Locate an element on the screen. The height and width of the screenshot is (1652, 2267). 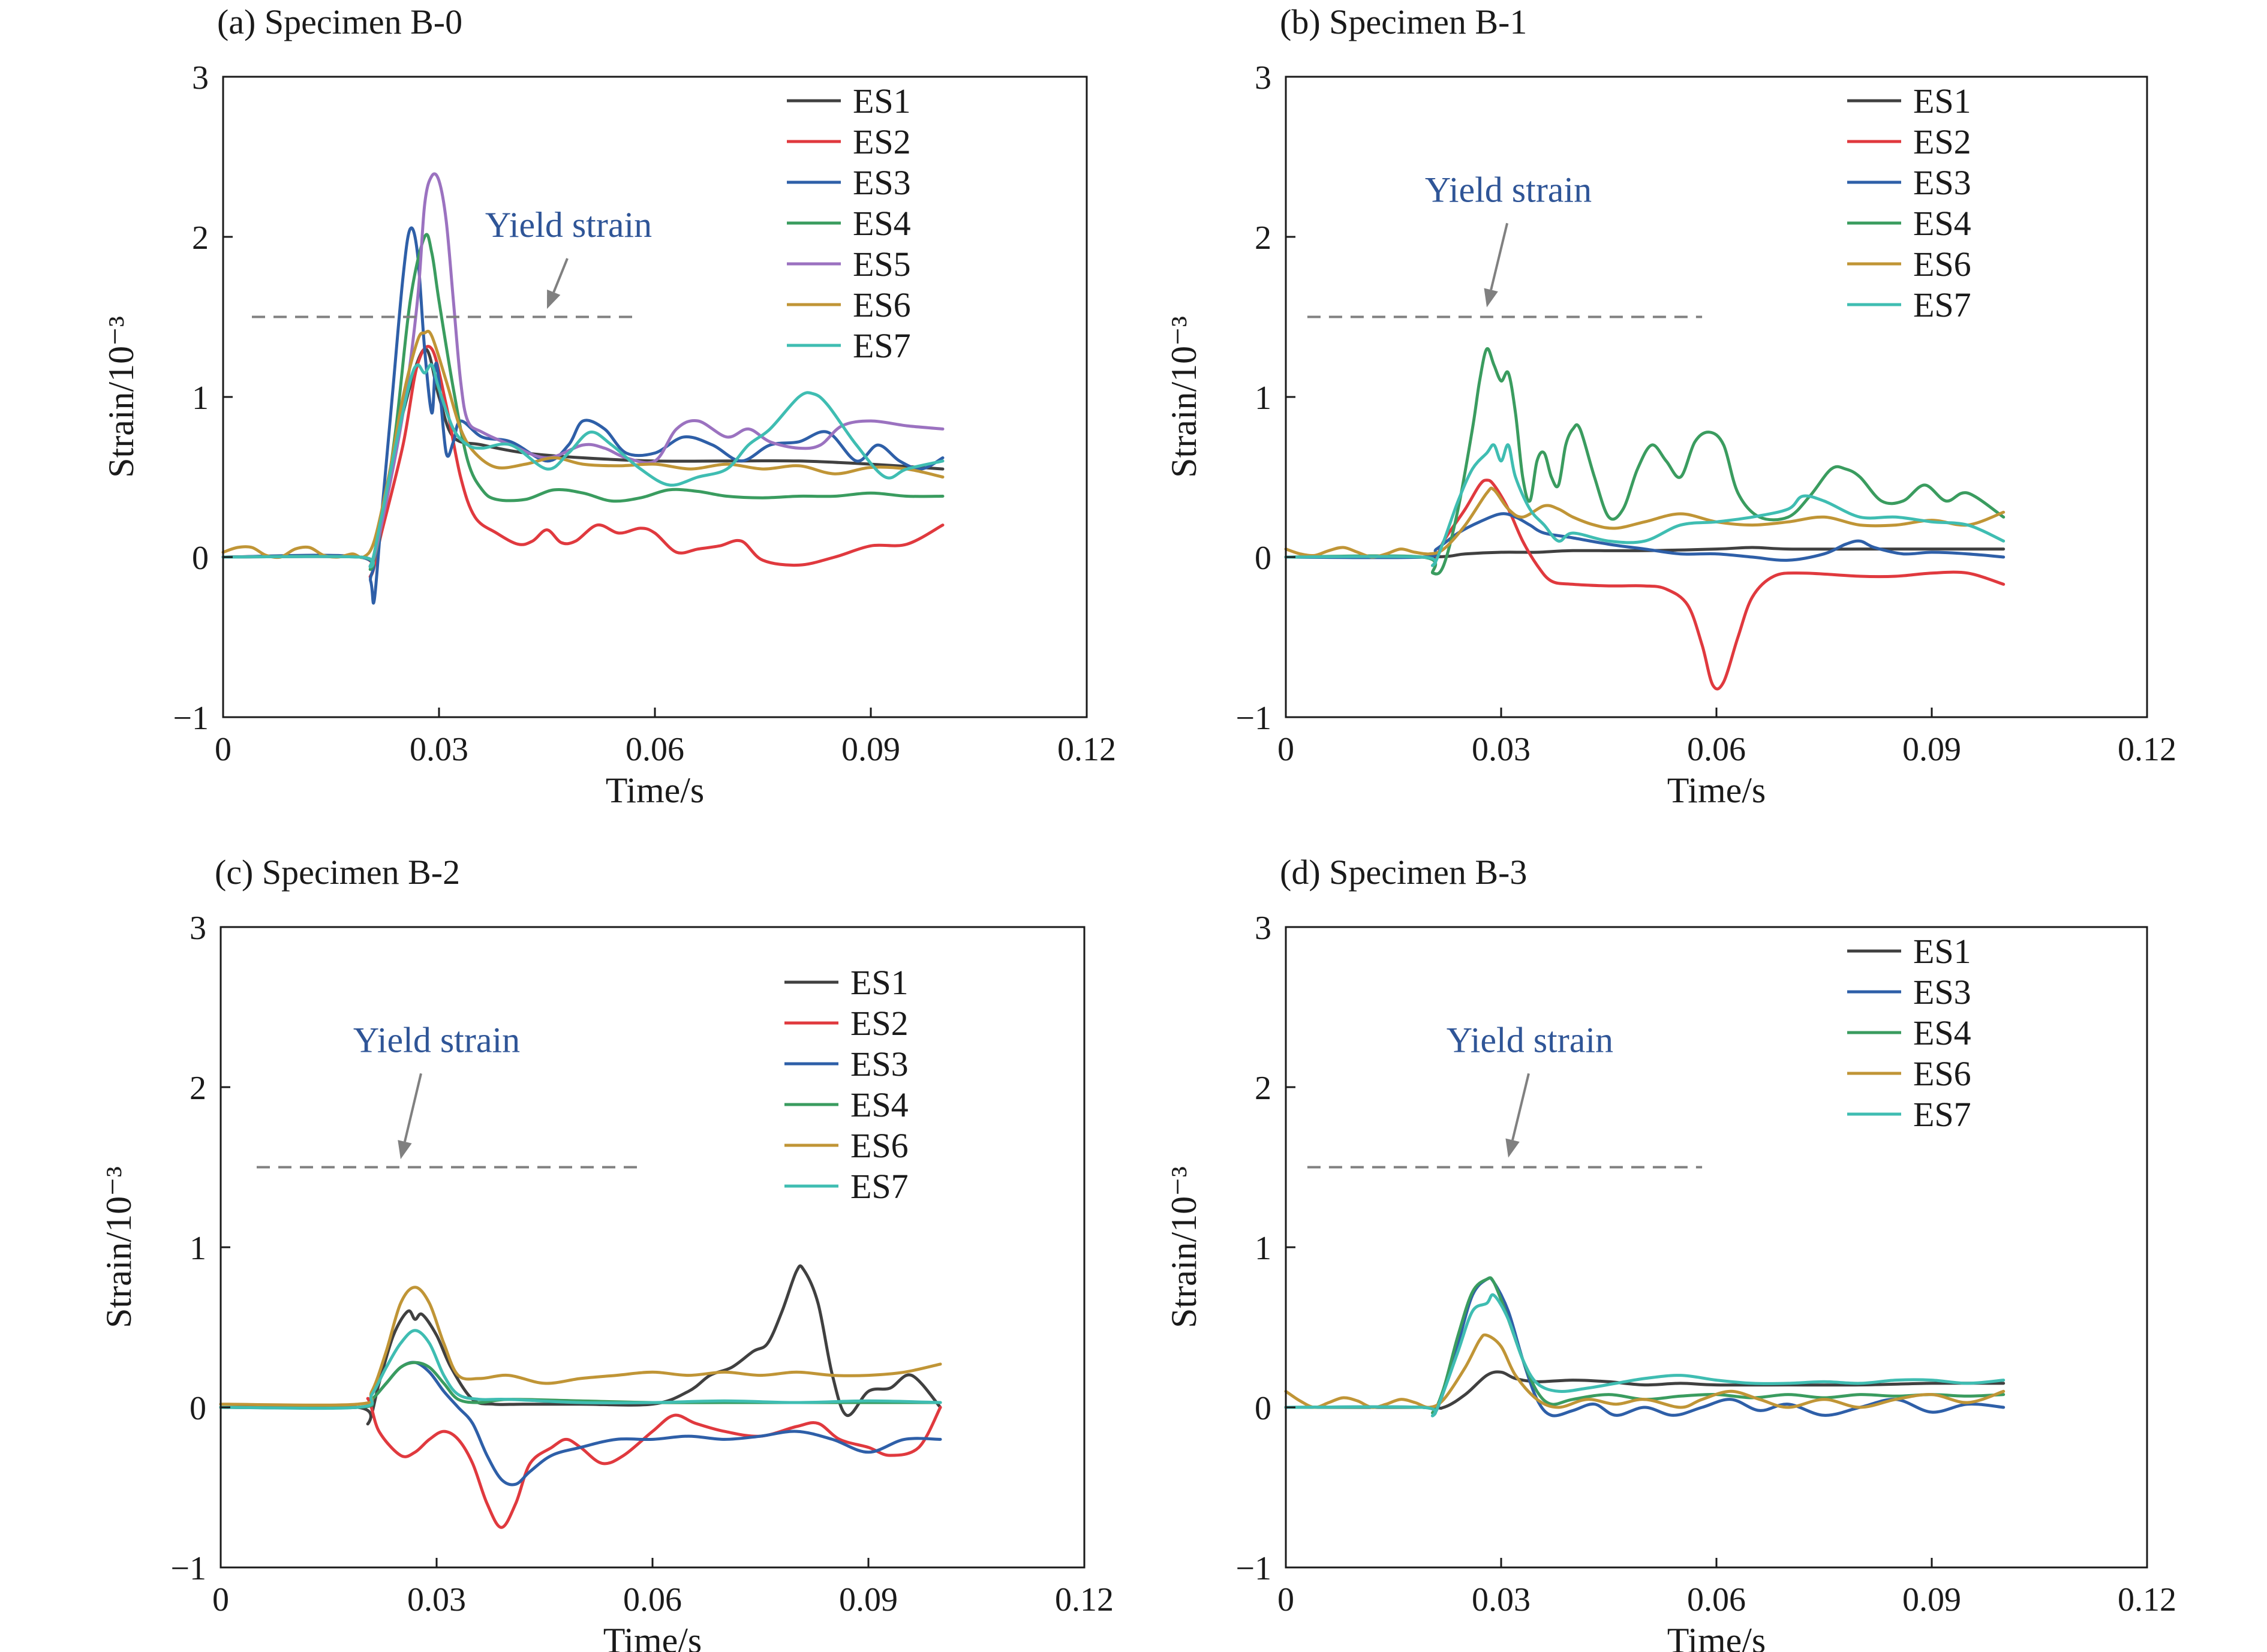
panel-c-series is located at coordinates (580, 1396).